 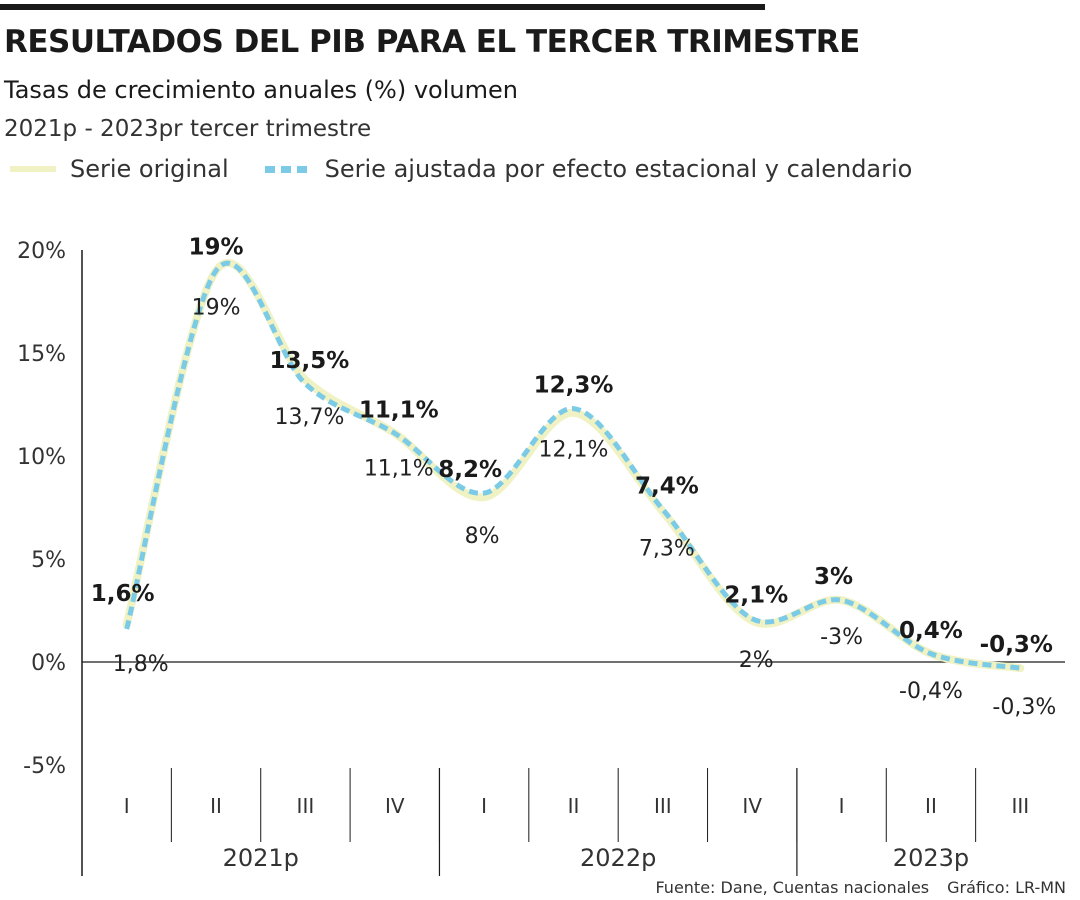 What do you see at coordinates (1016, 645) in the screenshot?
I see `data-label-adjusted: -0,3%` at bounding box center [1016, 645].